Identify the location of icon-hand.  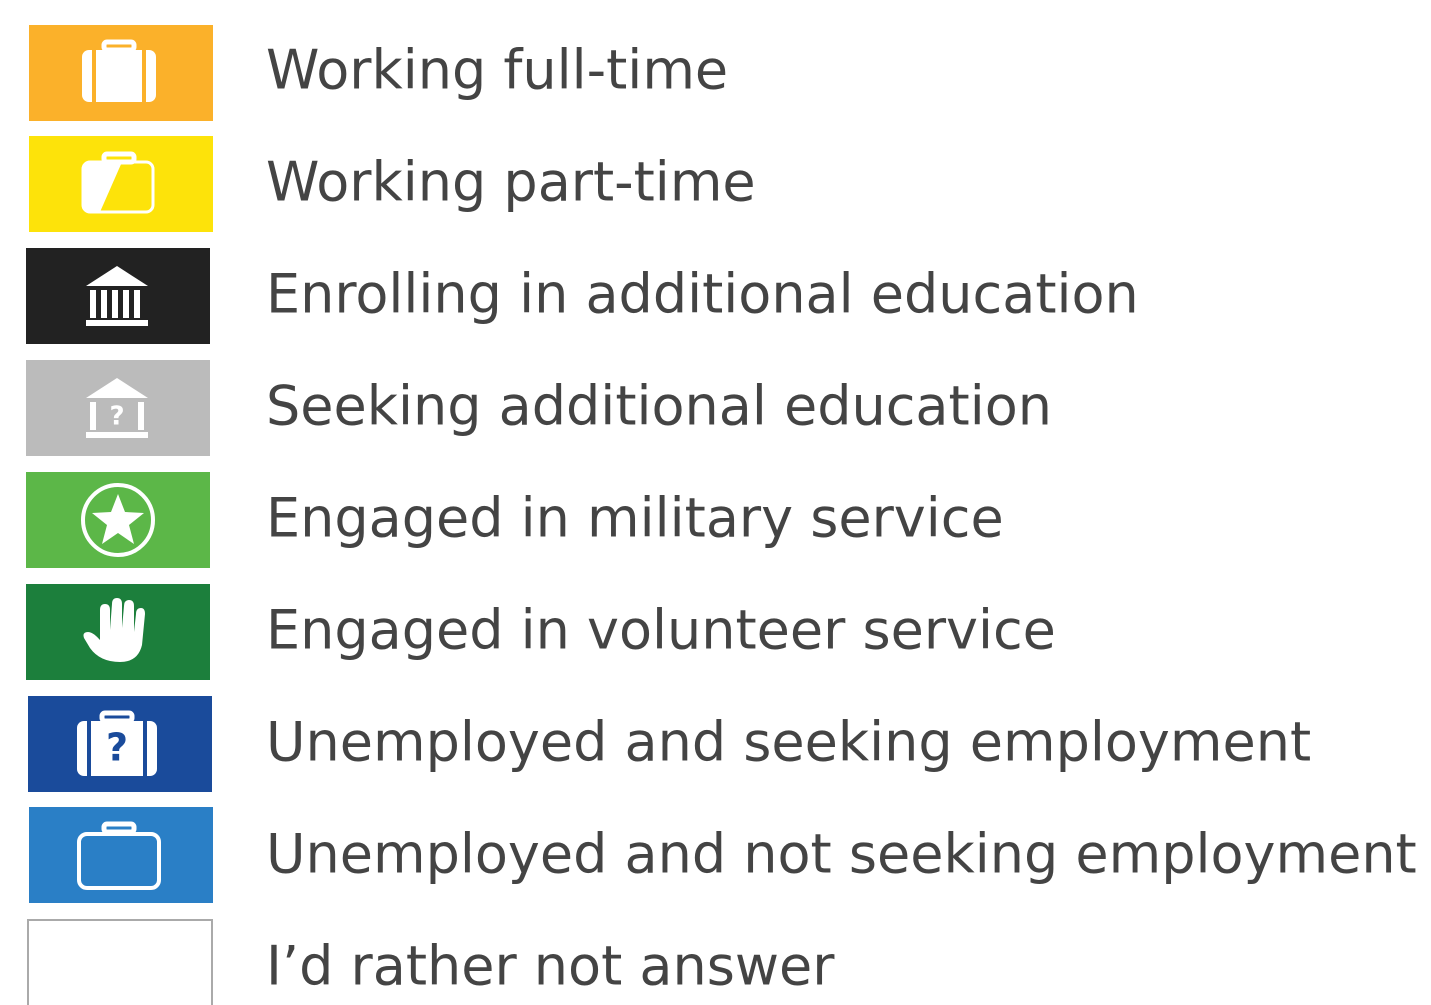
(114, 630).